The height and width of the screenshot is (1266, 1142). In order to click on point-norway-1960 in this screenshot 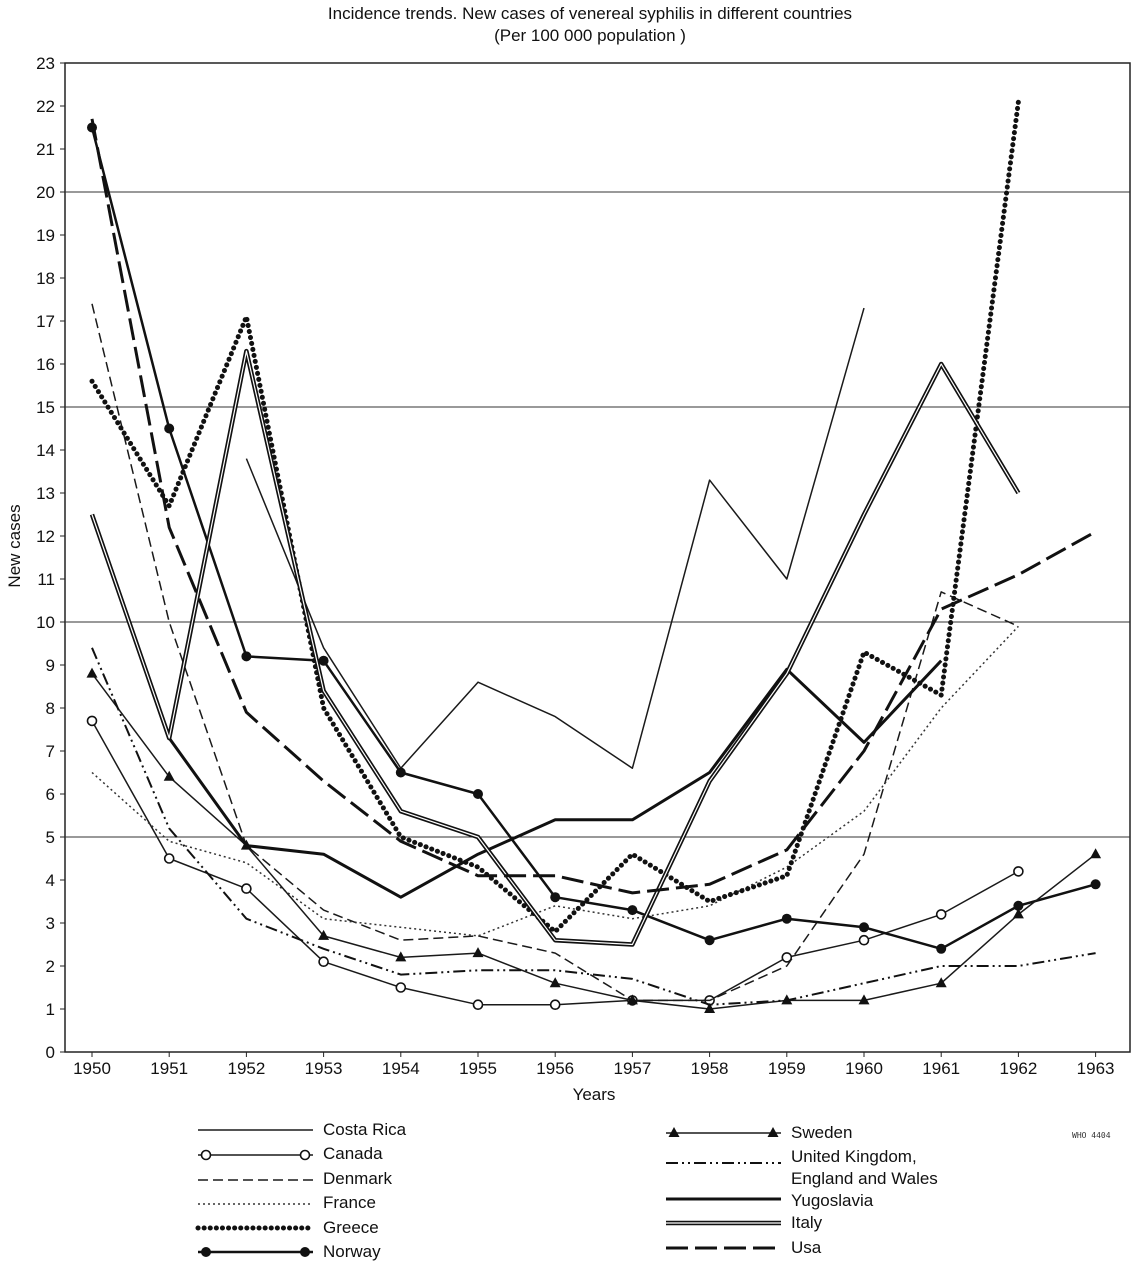, I will do `click(864, 927)`.